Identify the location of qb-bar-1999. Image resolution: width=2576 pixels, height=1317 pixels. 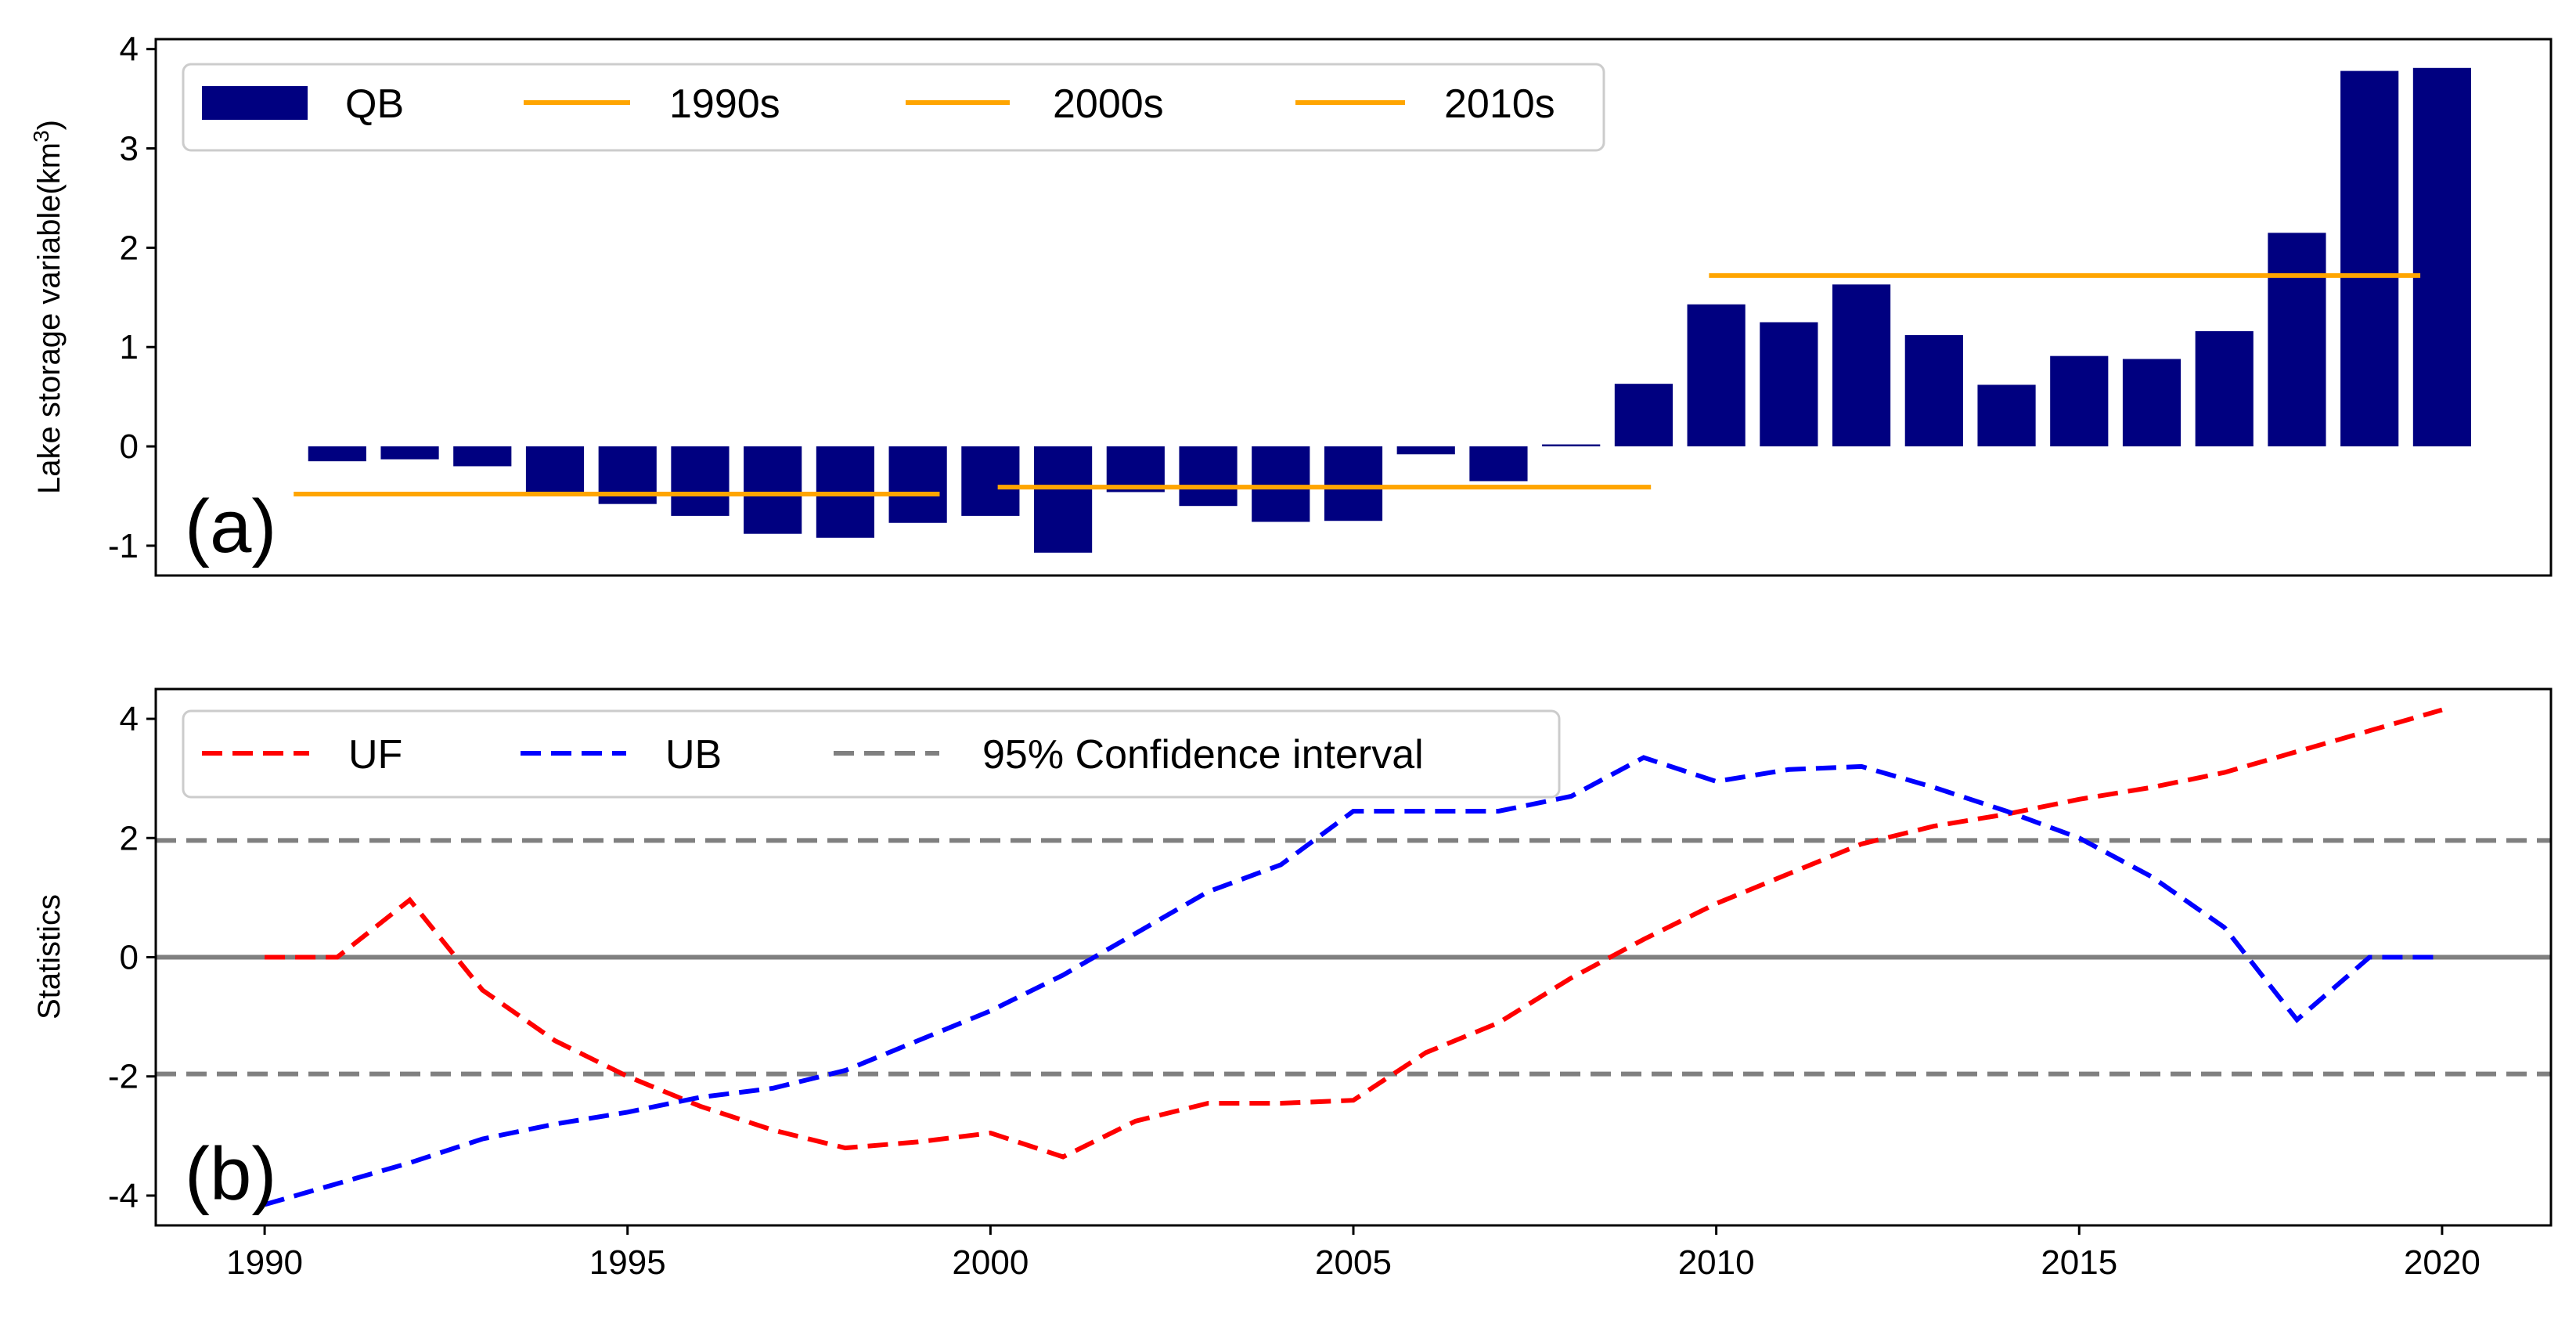
(917, 484).